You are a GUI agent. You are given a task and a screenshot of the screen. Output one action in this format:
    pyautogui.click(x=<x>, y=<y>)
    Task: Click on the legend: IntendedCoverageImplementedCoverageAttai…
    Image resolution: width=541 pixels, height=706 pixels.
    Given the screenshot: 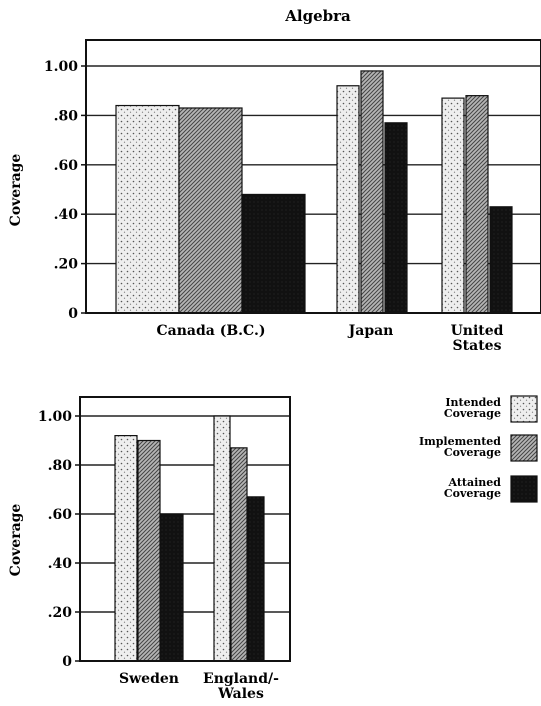 What is the action you would take?
    pyautogui.click(x=478, y=449)
    